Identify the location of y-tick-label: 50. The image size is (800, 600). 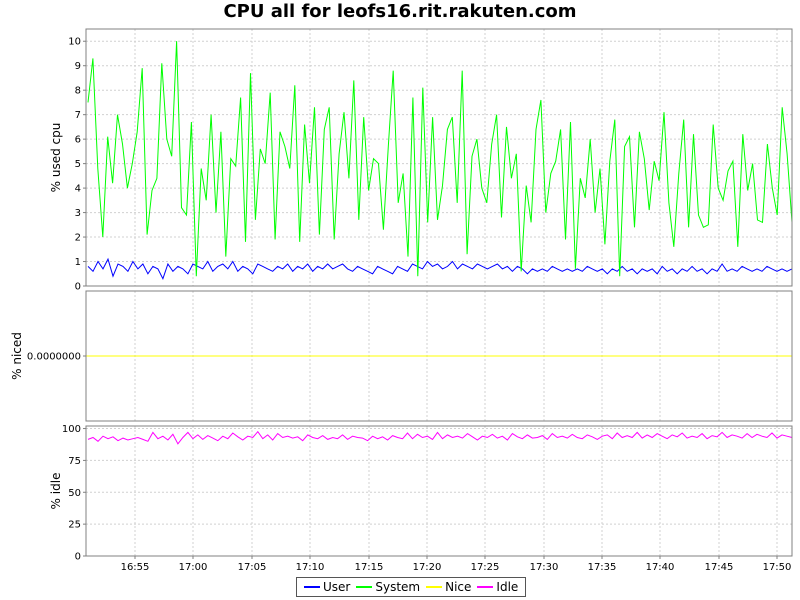
(74, 493).